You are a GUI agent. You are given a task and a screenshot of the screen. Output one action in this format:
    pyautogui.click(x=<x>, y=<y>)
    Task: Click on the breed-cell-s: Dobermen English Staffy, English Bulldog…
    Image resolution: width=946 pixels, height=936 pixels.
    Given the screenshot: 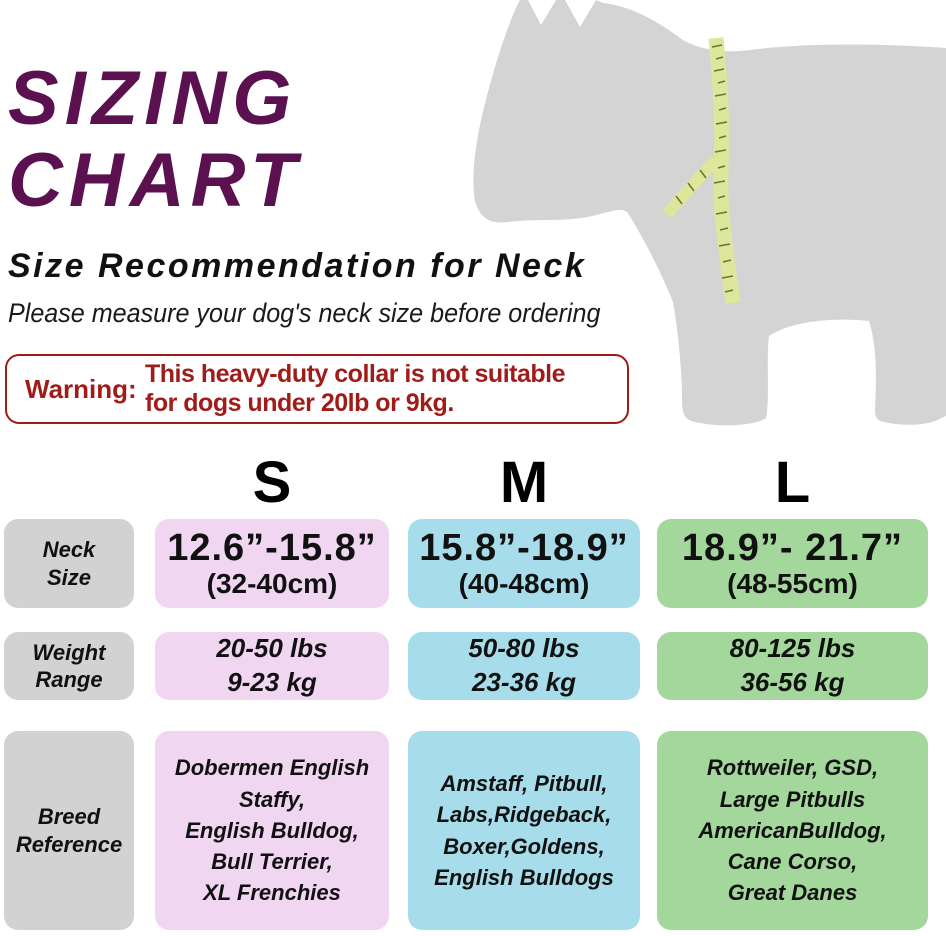 What is the action you would take?
    pyautogui.click(x=272, y=830)
    